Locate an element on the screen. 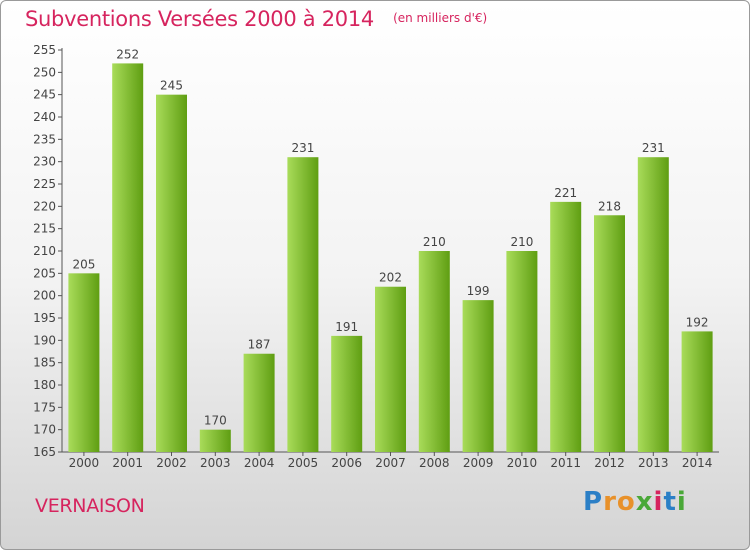  logo-letter: P is located at coordinates (593, 502).